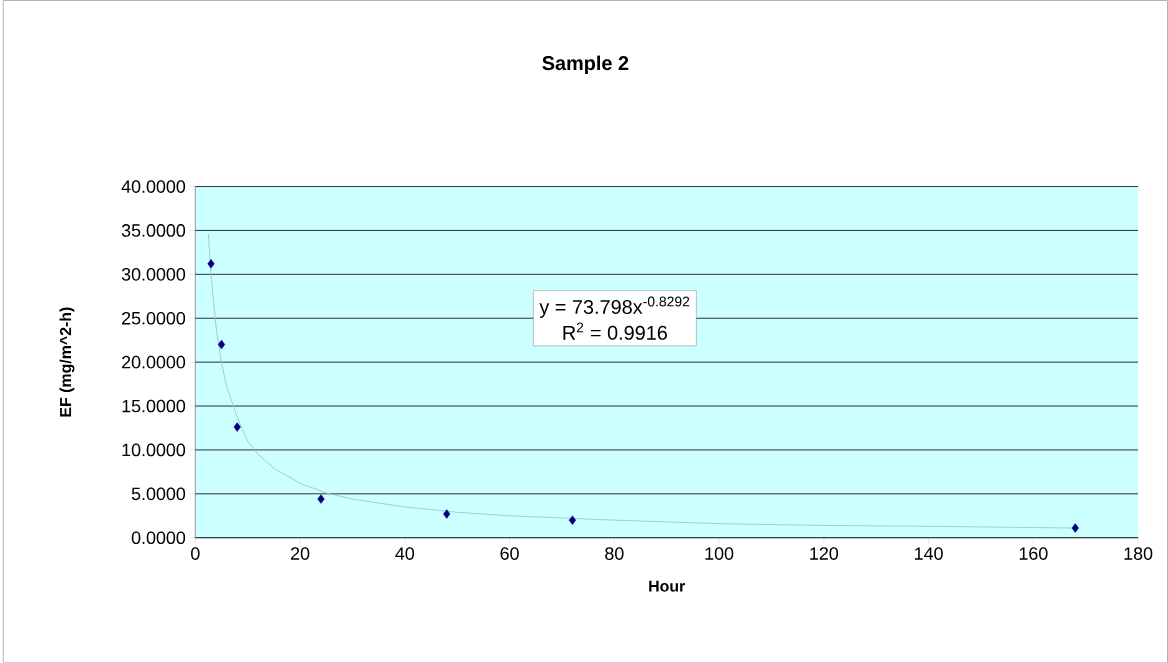 This screenshot has width=1168, height=663. I want to click on x-tick-label: 80, so click(614, 553).